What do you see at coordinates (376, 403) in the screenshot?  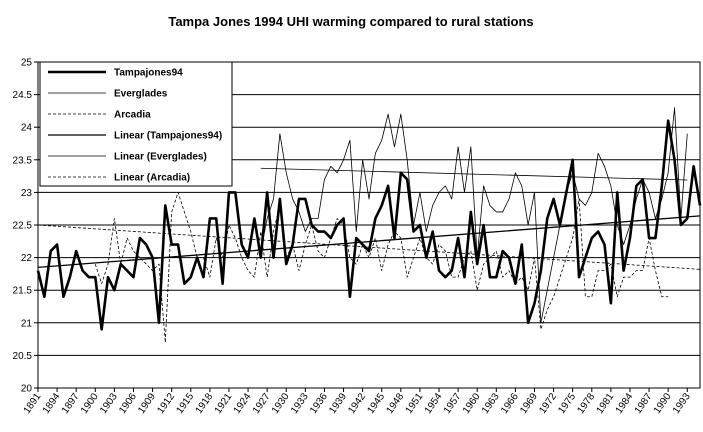 I see `x-tick-label: 1945` at bounding box center [376, 403].